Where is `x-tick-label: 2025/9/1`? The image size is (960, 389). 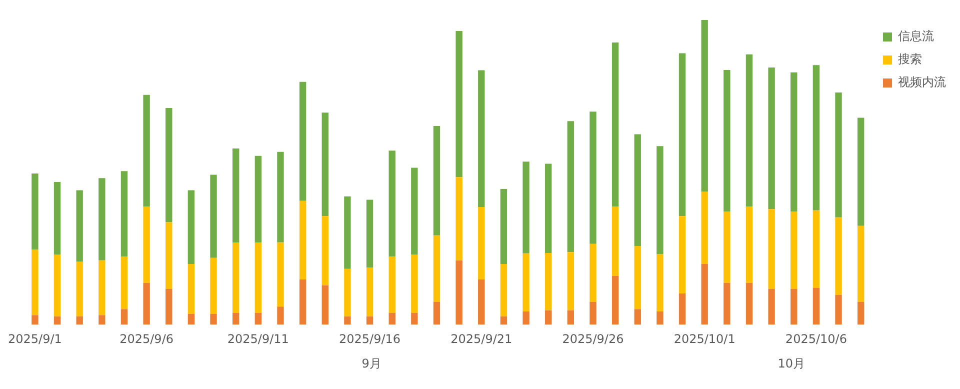 x-tick-label: 2025/9/1 is located at coordinates (35, 339).